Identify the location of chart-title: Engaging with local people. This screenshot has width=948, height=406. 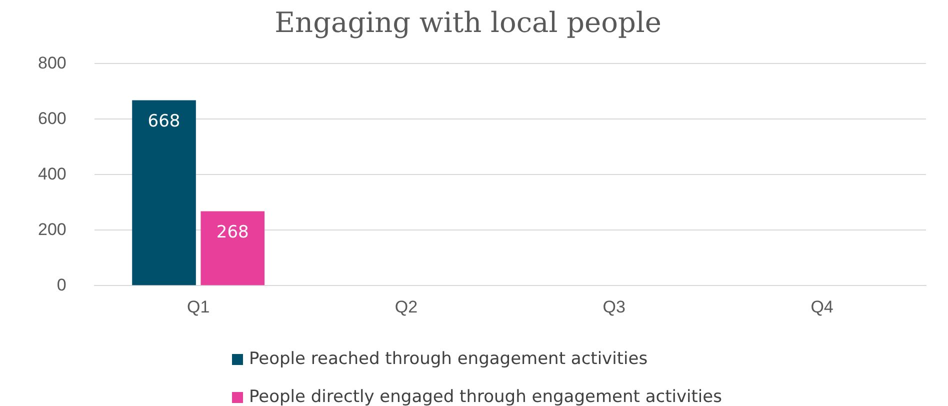
(468, 23).